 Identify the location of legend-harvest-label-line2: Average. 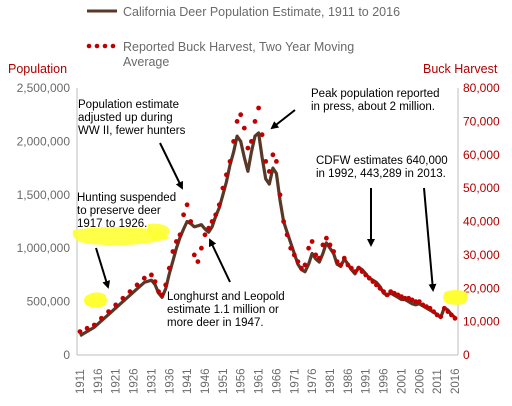
(146, 62).